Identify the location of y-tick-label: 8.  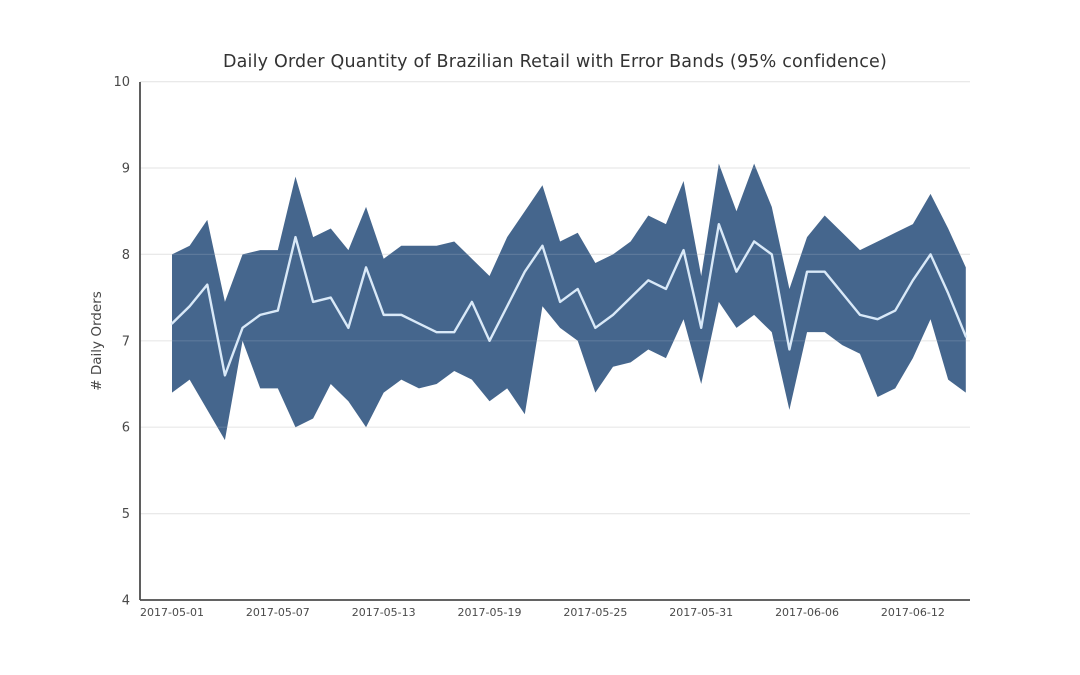
(126, 255).